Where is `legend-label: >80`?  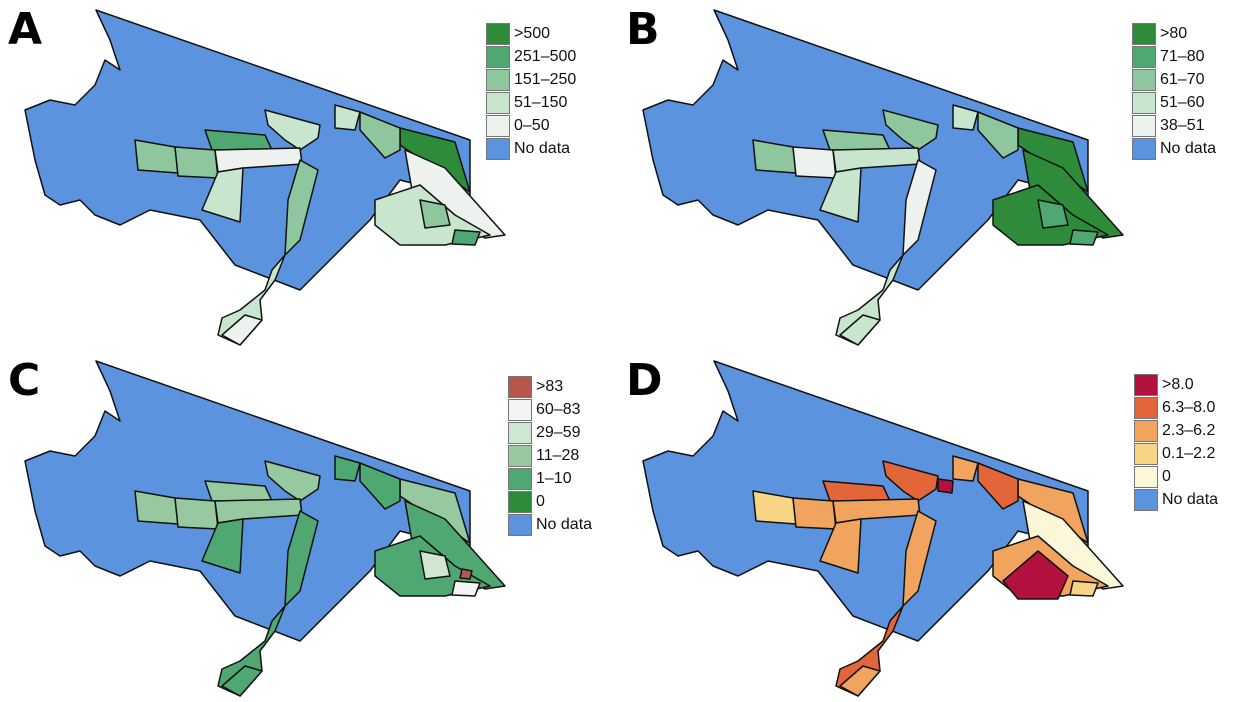 legend-label: >80 is located at coordinates (1174, 33).